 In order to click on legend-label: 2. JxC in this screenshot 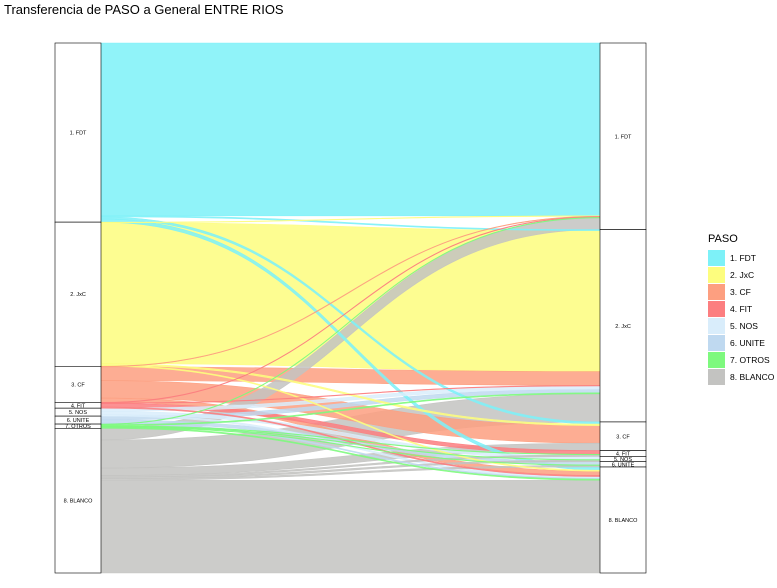, I will do `click(742, 274)`.